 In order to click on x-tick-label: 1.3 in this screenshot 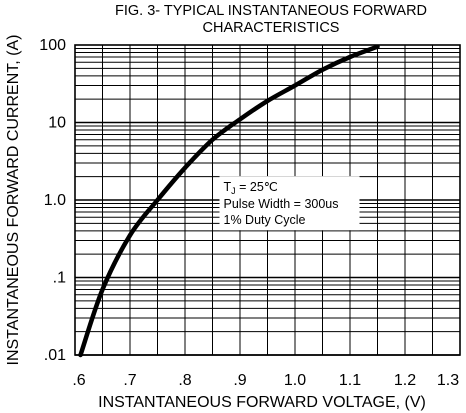, I will do `click(448, 380)`.